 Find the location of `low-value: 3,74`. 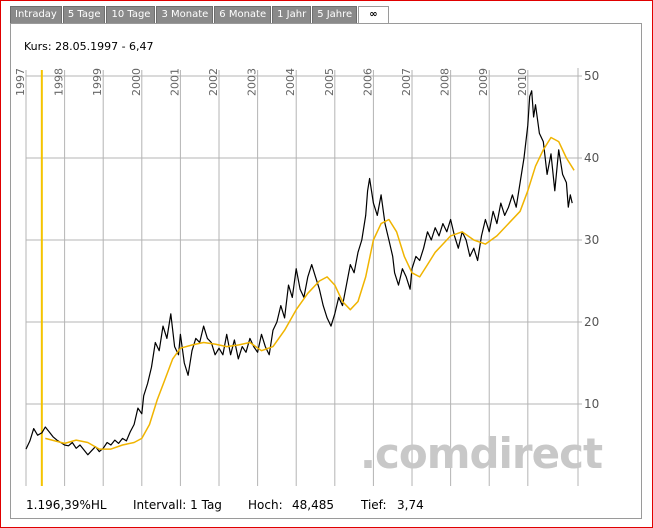

low-value: 3,74 is located at coordinates (410, 505).